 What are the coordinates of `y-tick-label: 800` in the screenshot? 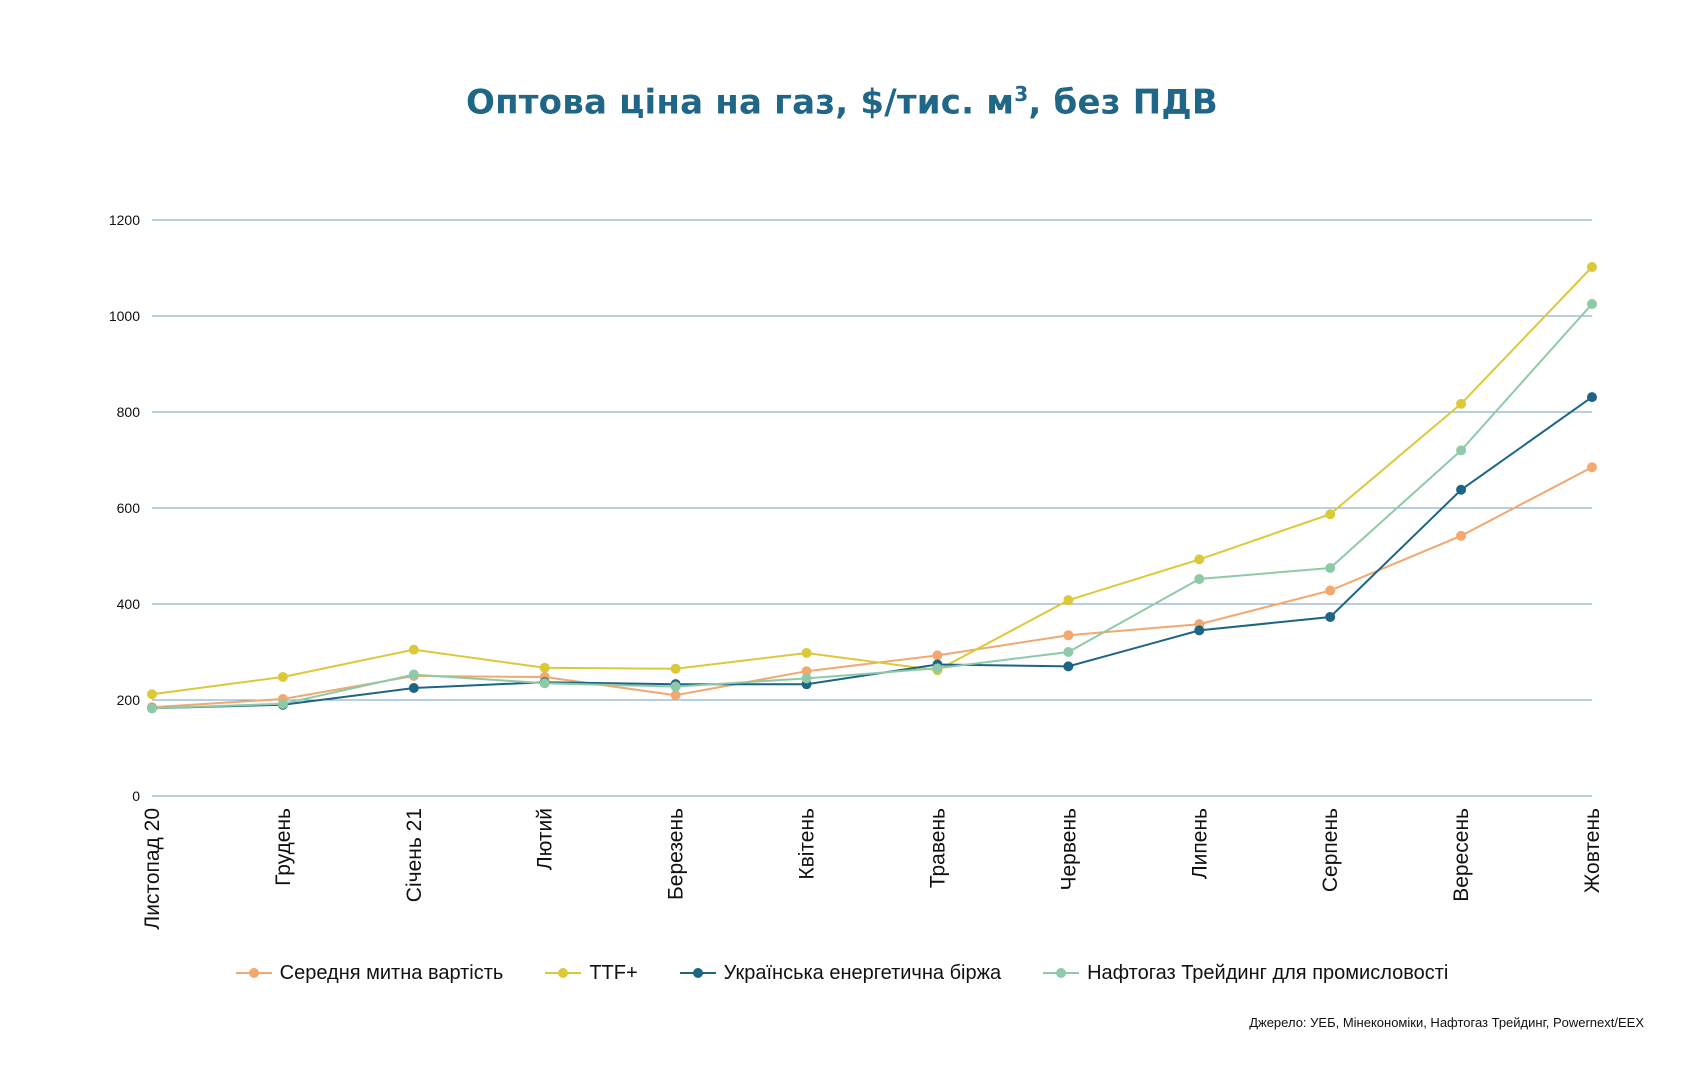 It's located at (129, 412).